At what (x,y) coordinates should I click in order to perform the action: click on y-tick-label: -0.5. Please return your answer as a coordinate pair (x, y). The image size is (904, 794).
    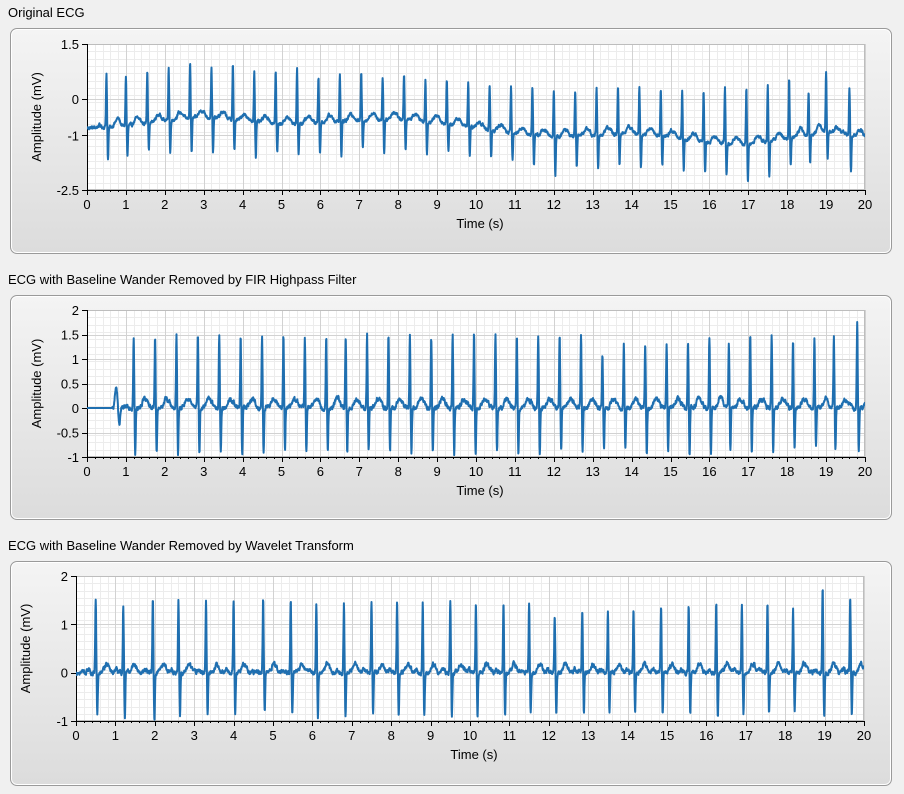
    Looking at the image, I should click on (68, 433).